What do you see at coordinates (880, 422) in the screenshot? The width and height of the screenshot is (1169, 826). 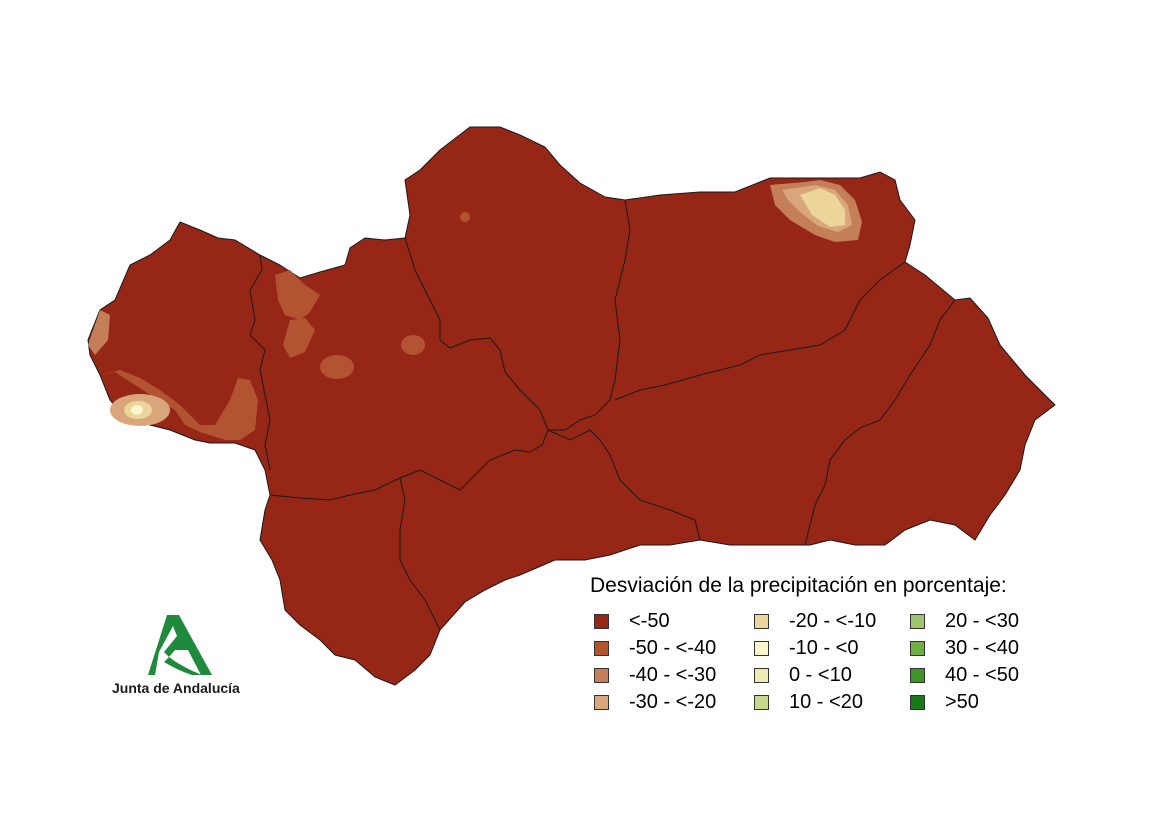 I see `border-granada-almeria` at bounding box center [880, 422].